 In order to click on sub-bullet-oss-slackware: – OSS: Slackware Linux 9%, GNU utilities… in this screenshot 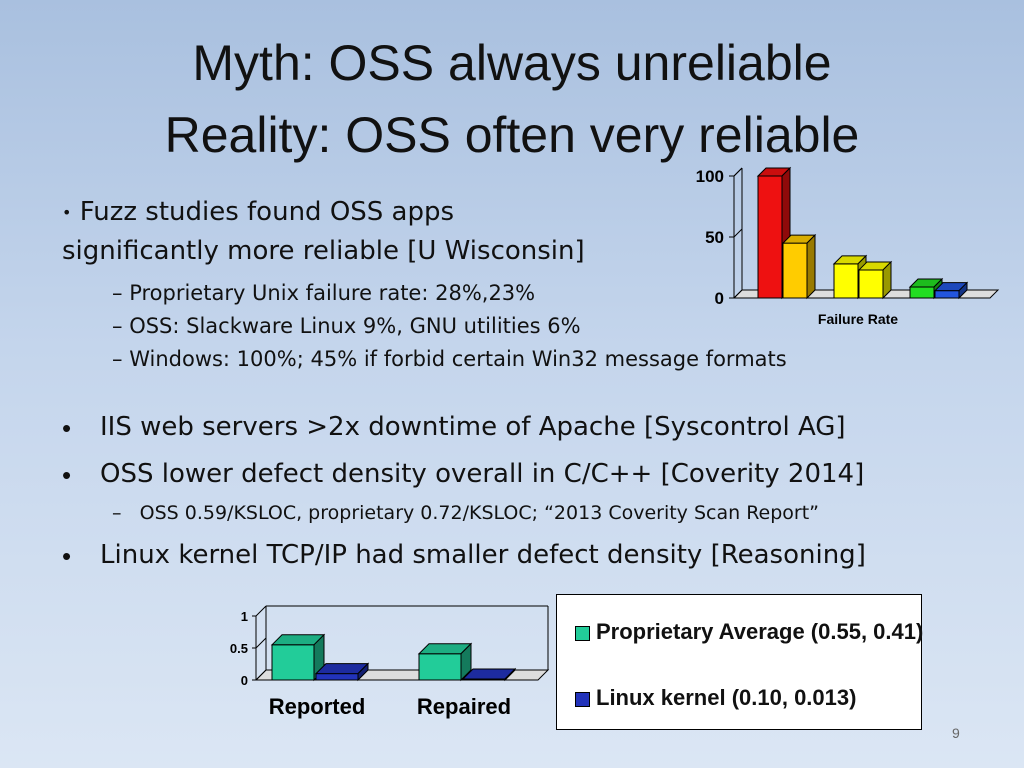, I will do `click(346, 326)`.